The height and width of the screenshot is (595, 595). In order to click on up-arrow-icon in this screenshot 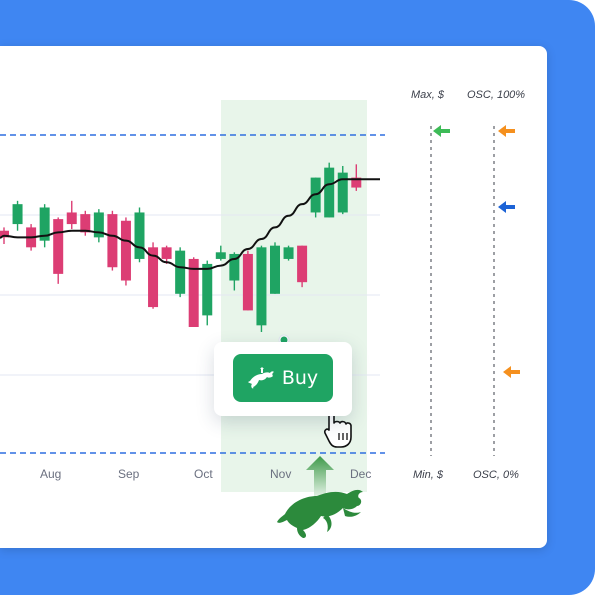, I will do `click(320, 477)`.